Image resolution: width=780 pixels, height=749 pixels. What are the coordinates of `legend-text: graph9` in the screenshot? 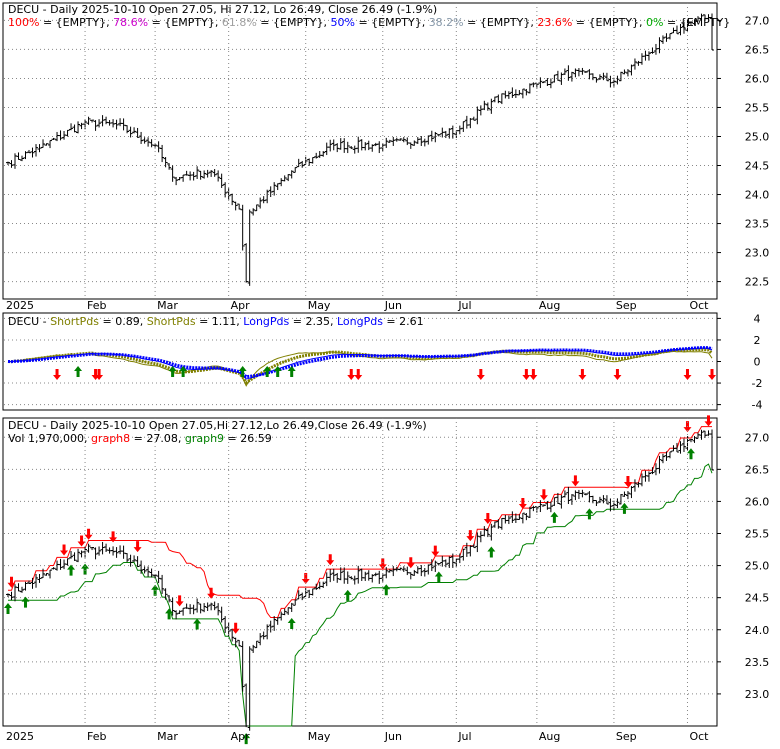 It's located at (204, 438).